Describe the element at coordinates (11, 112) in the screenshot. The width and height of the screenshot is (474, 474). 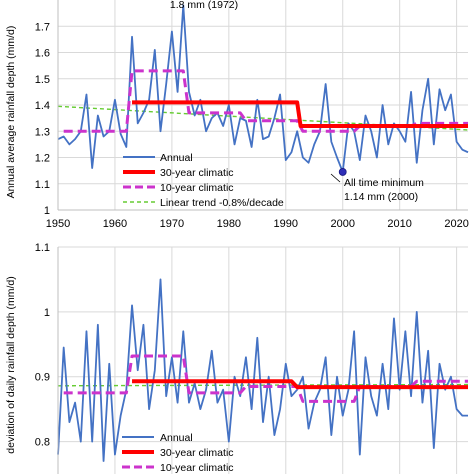
I see `top-y-axis-label: Annual average rainfall depth (mm/d)` at that location.